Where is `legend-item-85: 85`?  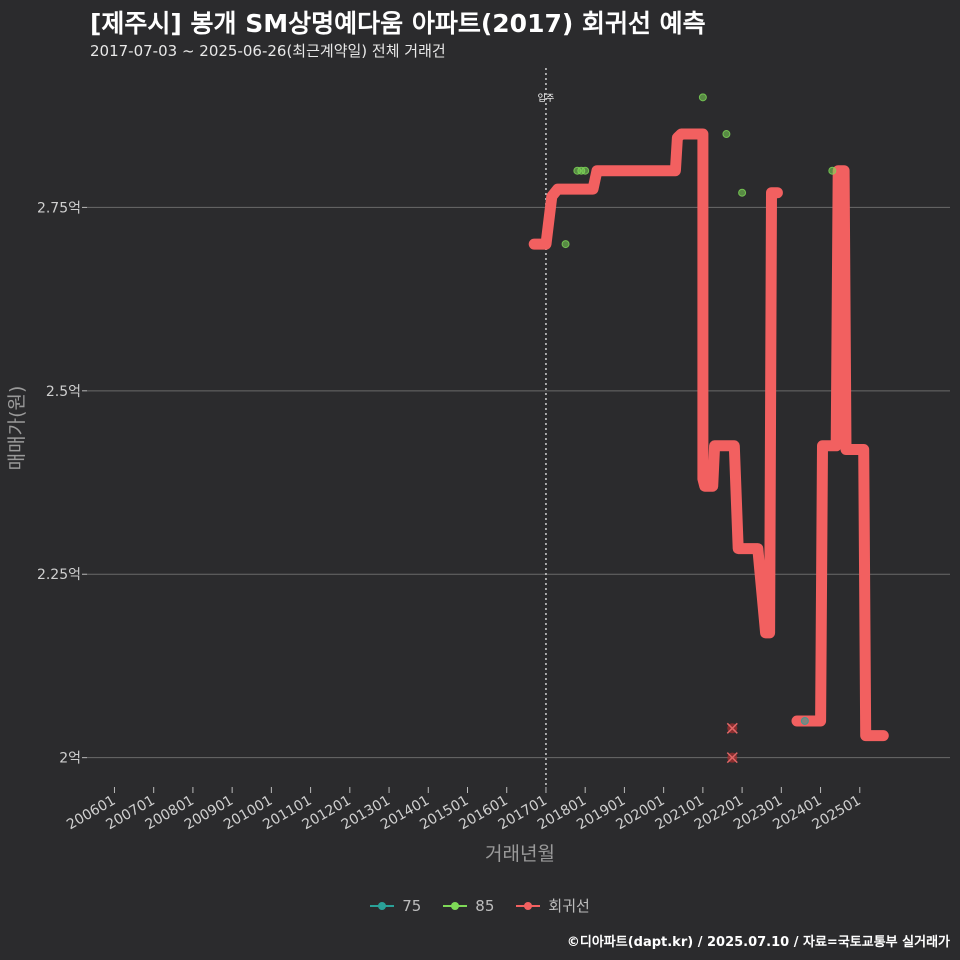 legend-item-85: 85 is located at coordinates (468, 905).